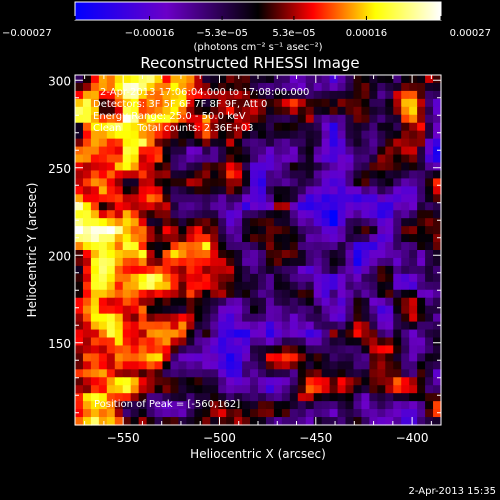  I want to click on y-tick-label: 250, so click(59, 169).